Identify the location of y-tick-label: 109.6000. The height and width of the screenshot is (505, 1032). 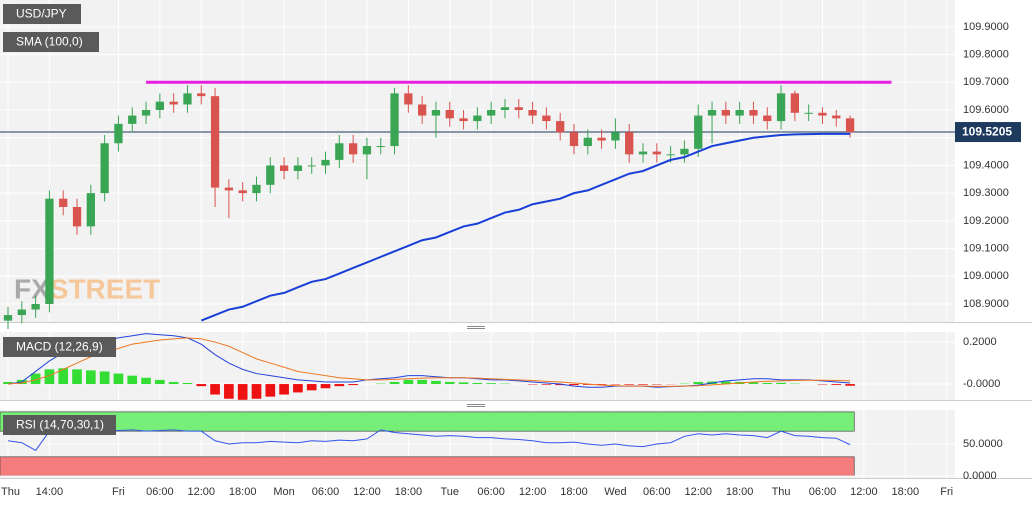
(986, 110).